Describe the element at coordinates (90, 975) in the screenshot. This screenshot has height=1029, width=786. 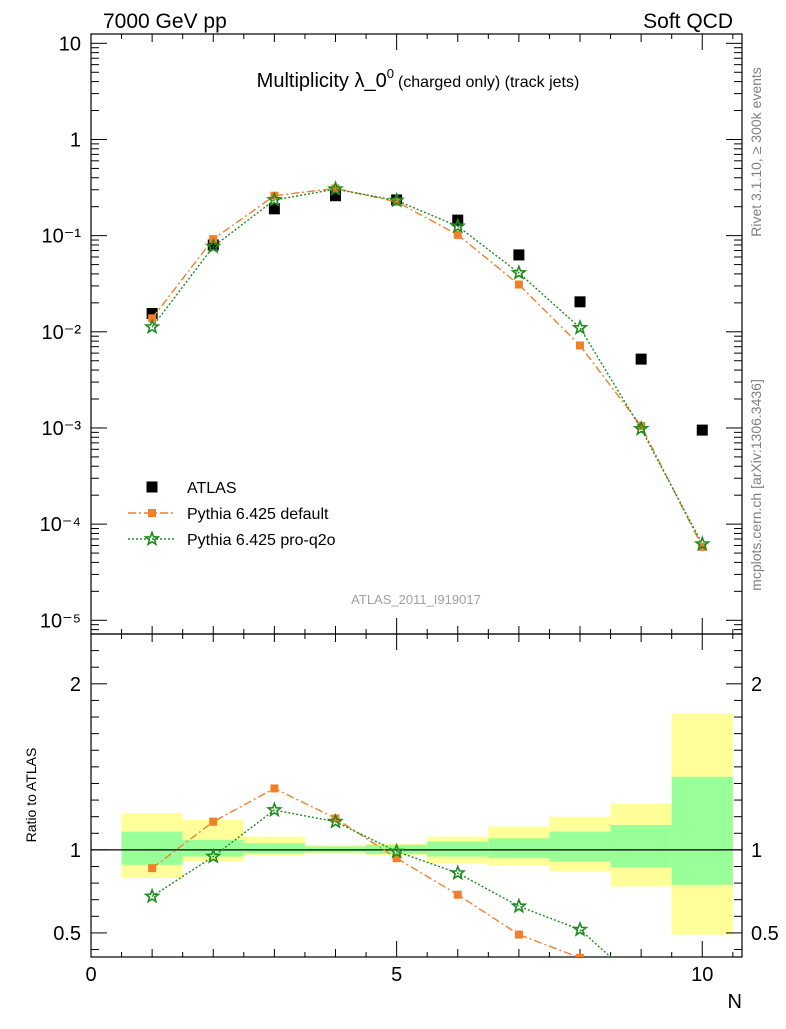
I see `x-tick-label: 0` at that location.